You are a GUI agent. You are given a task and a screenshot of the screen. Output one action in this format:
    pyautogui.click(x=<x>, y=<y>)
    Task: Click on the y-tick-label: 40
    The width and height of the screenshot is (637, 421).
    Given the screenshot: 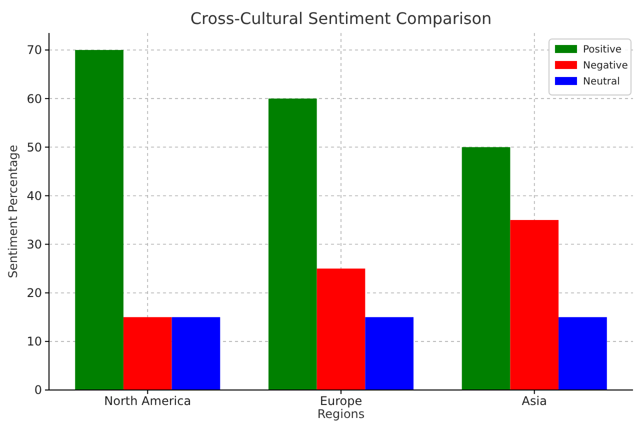 What is the action you would take?
    pyautogui.click(x=34, y=195)
    